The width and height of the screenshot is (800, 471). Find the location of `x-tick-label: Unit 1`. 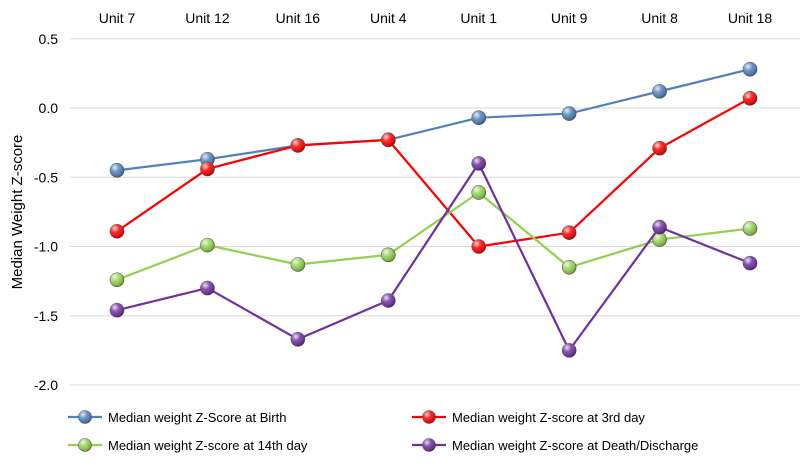

x-tick-label: Unit 1 is located at coordinates (478, 18).